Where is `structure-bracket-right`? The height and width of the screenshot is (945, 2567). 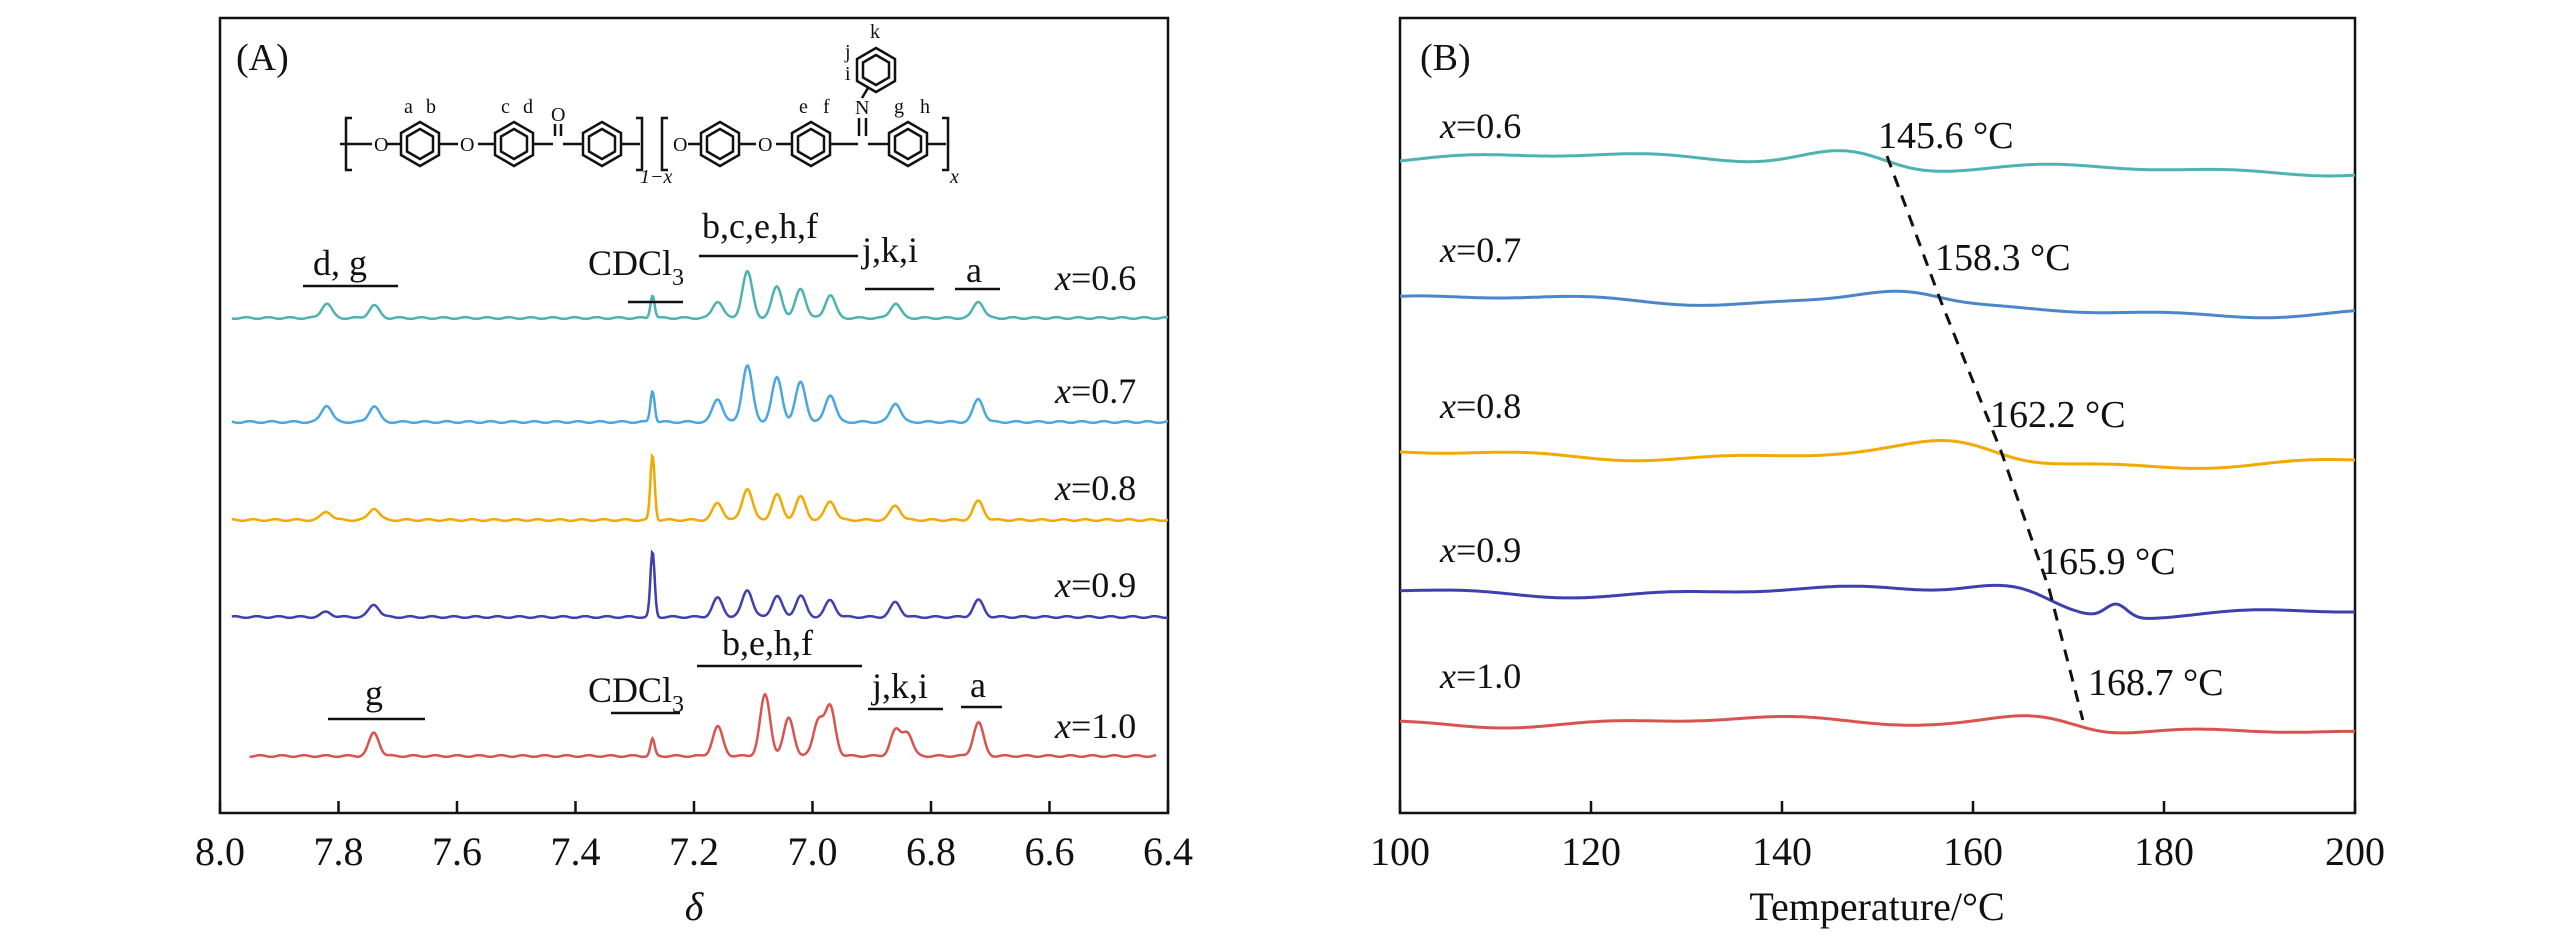 structure-bracket-right is located at coordinates (946, 144).